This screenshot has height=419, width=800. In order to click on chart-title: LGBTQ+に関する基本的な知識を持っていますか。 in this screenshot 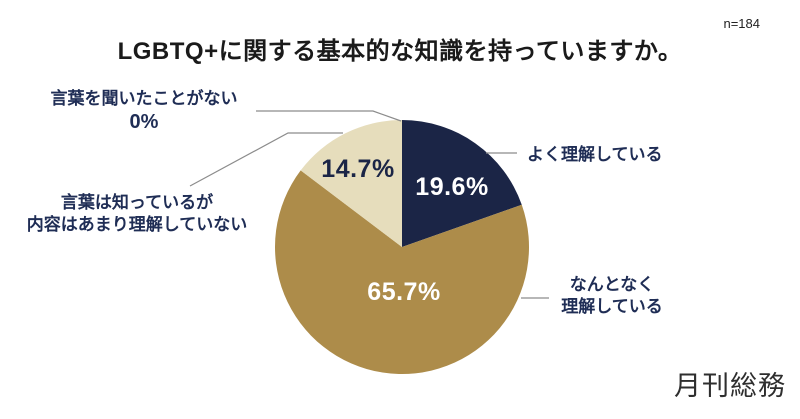, I will do `click(400, 51)`.